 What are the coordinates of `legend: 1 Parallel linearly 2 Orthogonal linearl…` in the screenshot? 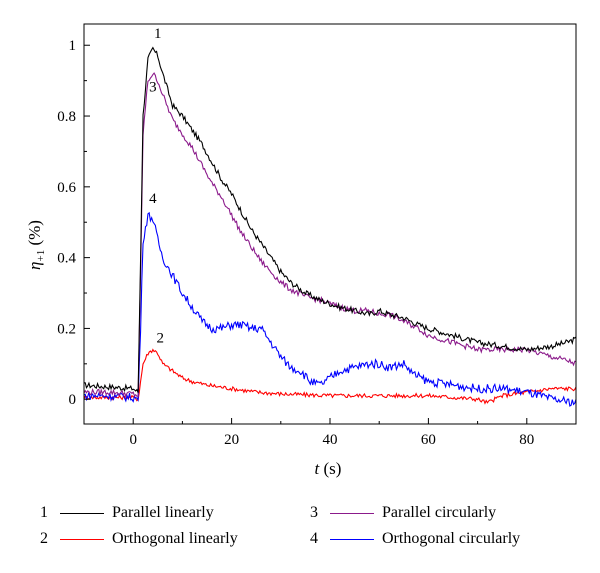 It's located at (320, 530).